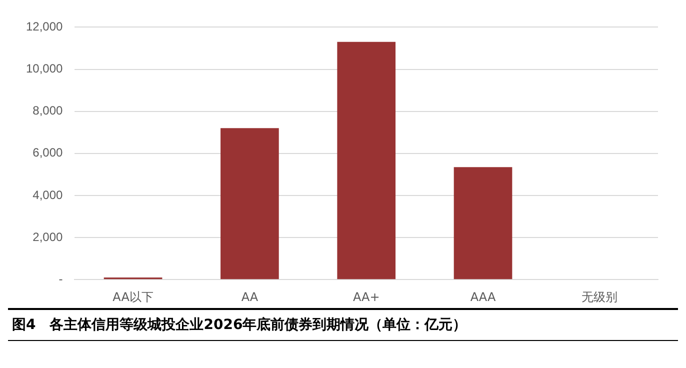 This screenshot has width=686, height=368. I want to click on x-tick-label: AA, so click(250, 297).